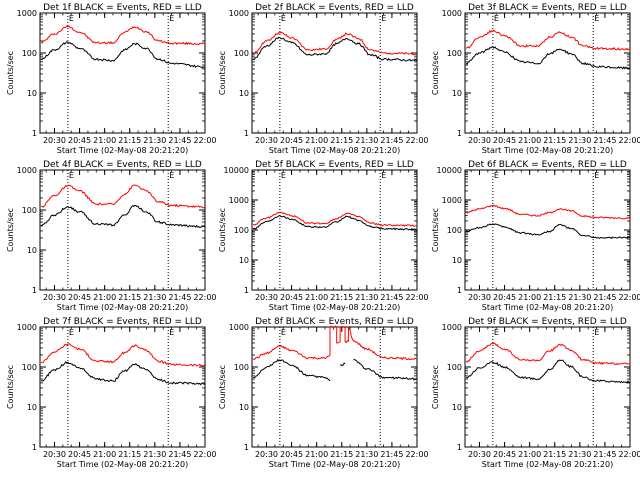 Image resolution: width=640 pixels, height=484 pixels. Describe the element at coordinates (547, 322) in the screenshot. I see `chart-title: Det 9f BLACK = Events, RED = LLD` at that location.